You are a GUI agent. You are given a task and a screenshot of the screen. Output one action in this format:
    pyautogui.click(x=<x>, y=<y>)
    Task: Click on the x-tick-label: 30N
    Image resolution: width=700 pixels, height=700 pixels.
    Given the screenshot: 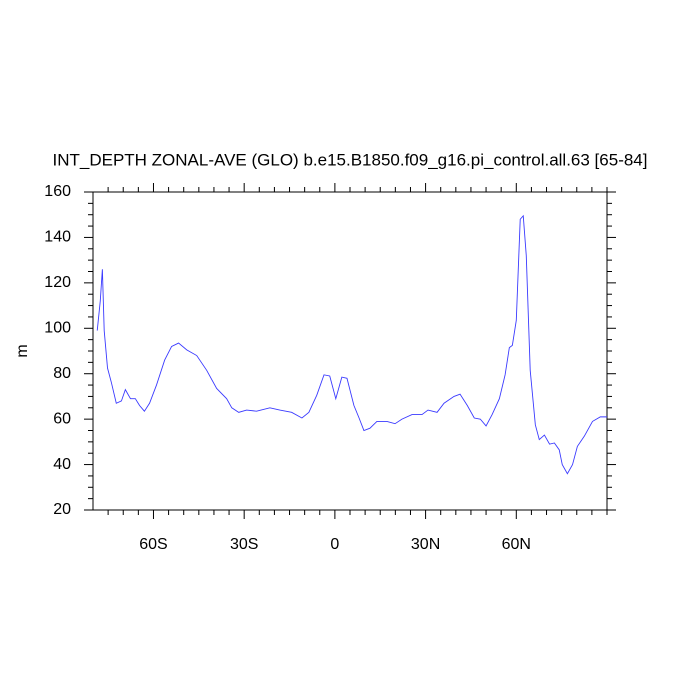 What is the action you would take?
    pyautogui.click(x=425, y=544)
    